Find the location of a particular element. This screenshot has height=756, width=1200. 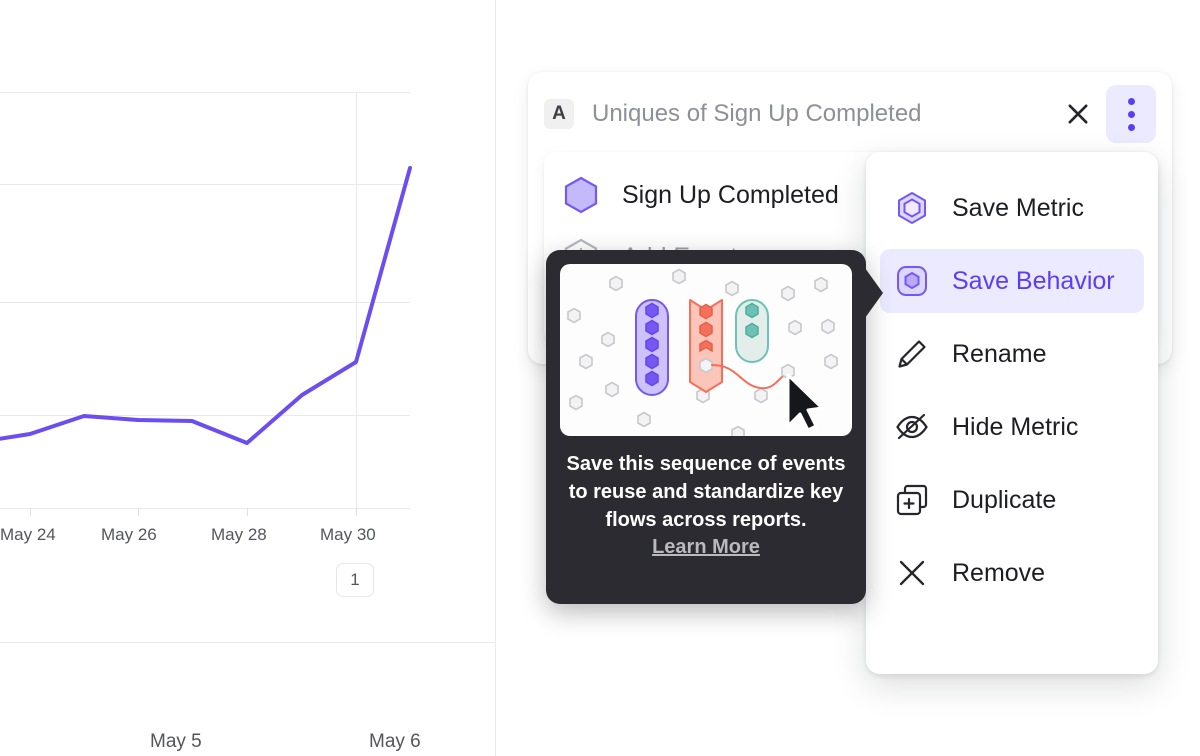

menu-item-label: Hide Metric is located at coordinates (1015, 426).